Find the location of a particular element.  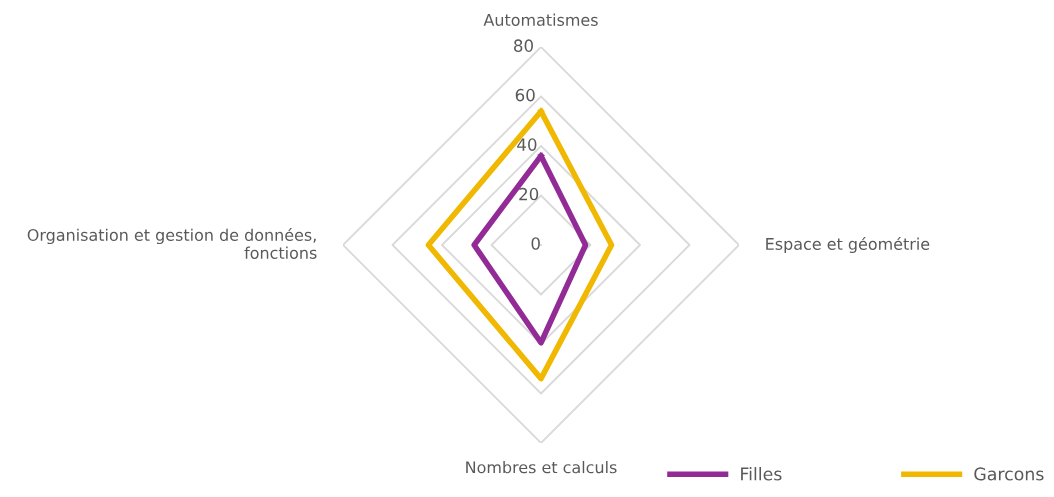

y-tick-label: 80 is located at coordinates (523, 45).